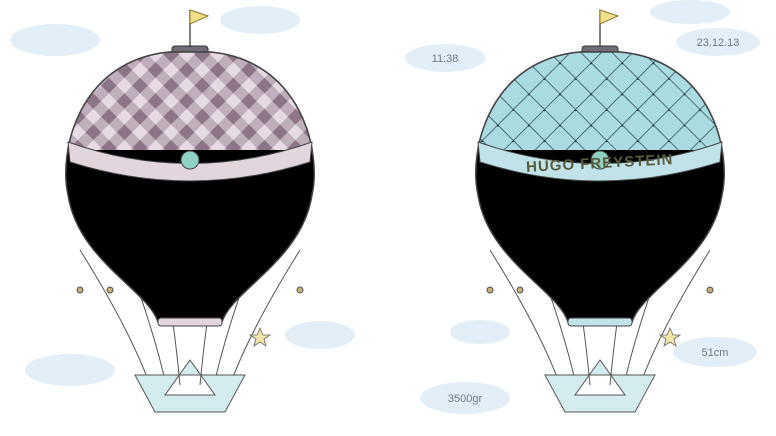  I want to click on date: 23.12.13, so click(718, 43).